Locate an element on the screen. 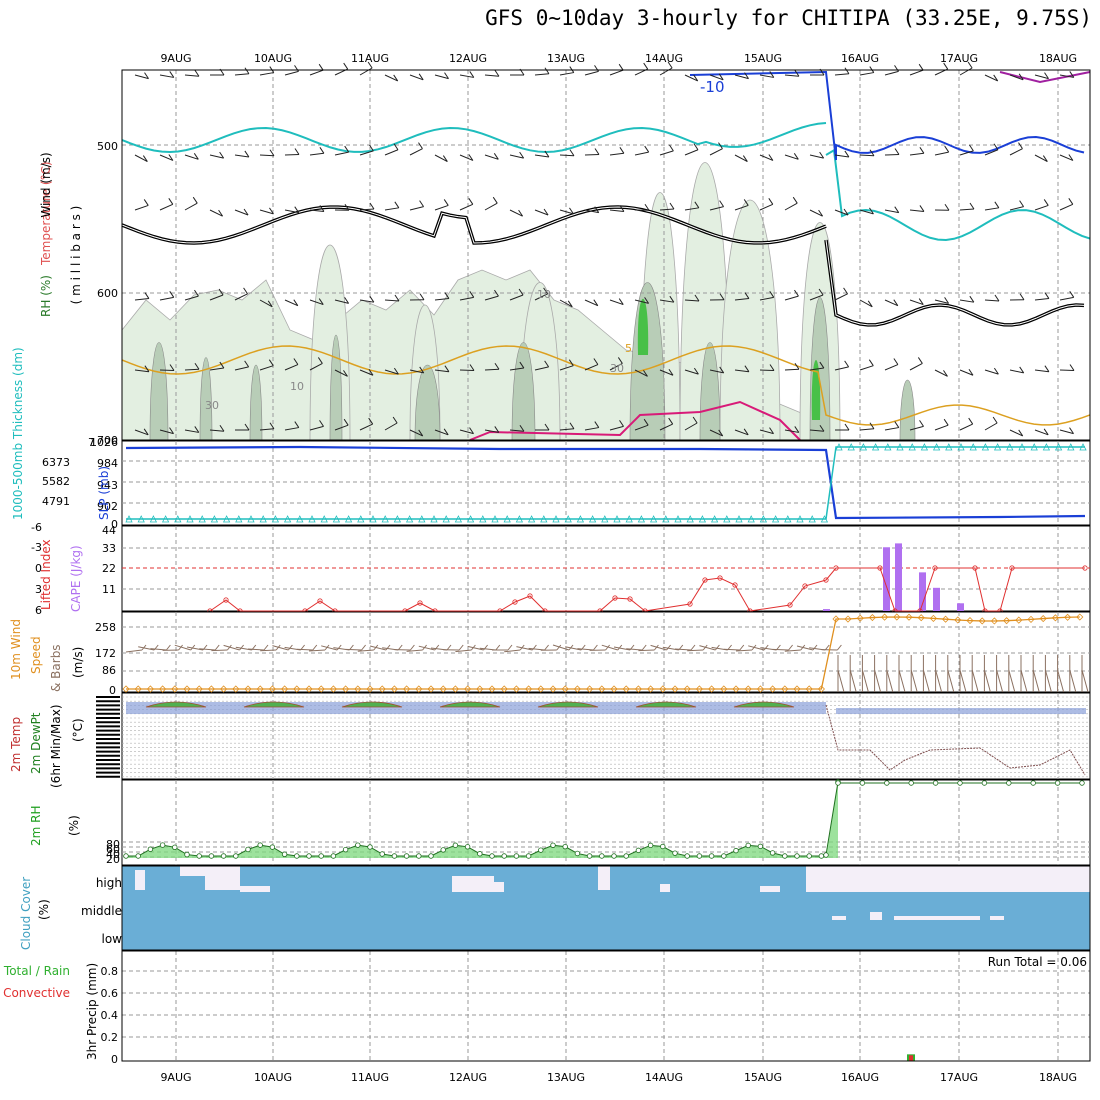  precip-tick: 0.4 is located at coordinates (110, 1015).